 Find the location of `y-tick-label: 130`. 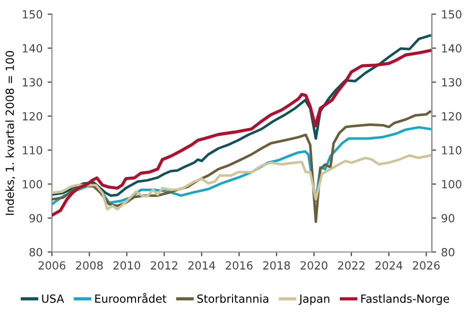

y-tick-label: 130 is located at coordinates (32, 82).